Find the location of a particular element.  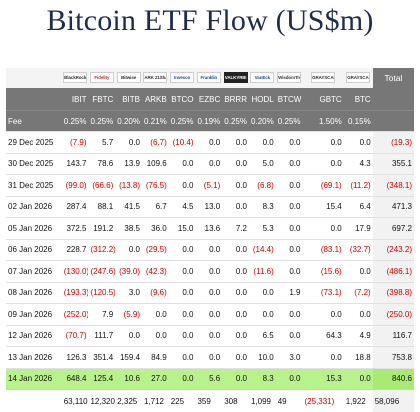

flow-cell-ibit: (252.0) is located at coordinates (75, 315).